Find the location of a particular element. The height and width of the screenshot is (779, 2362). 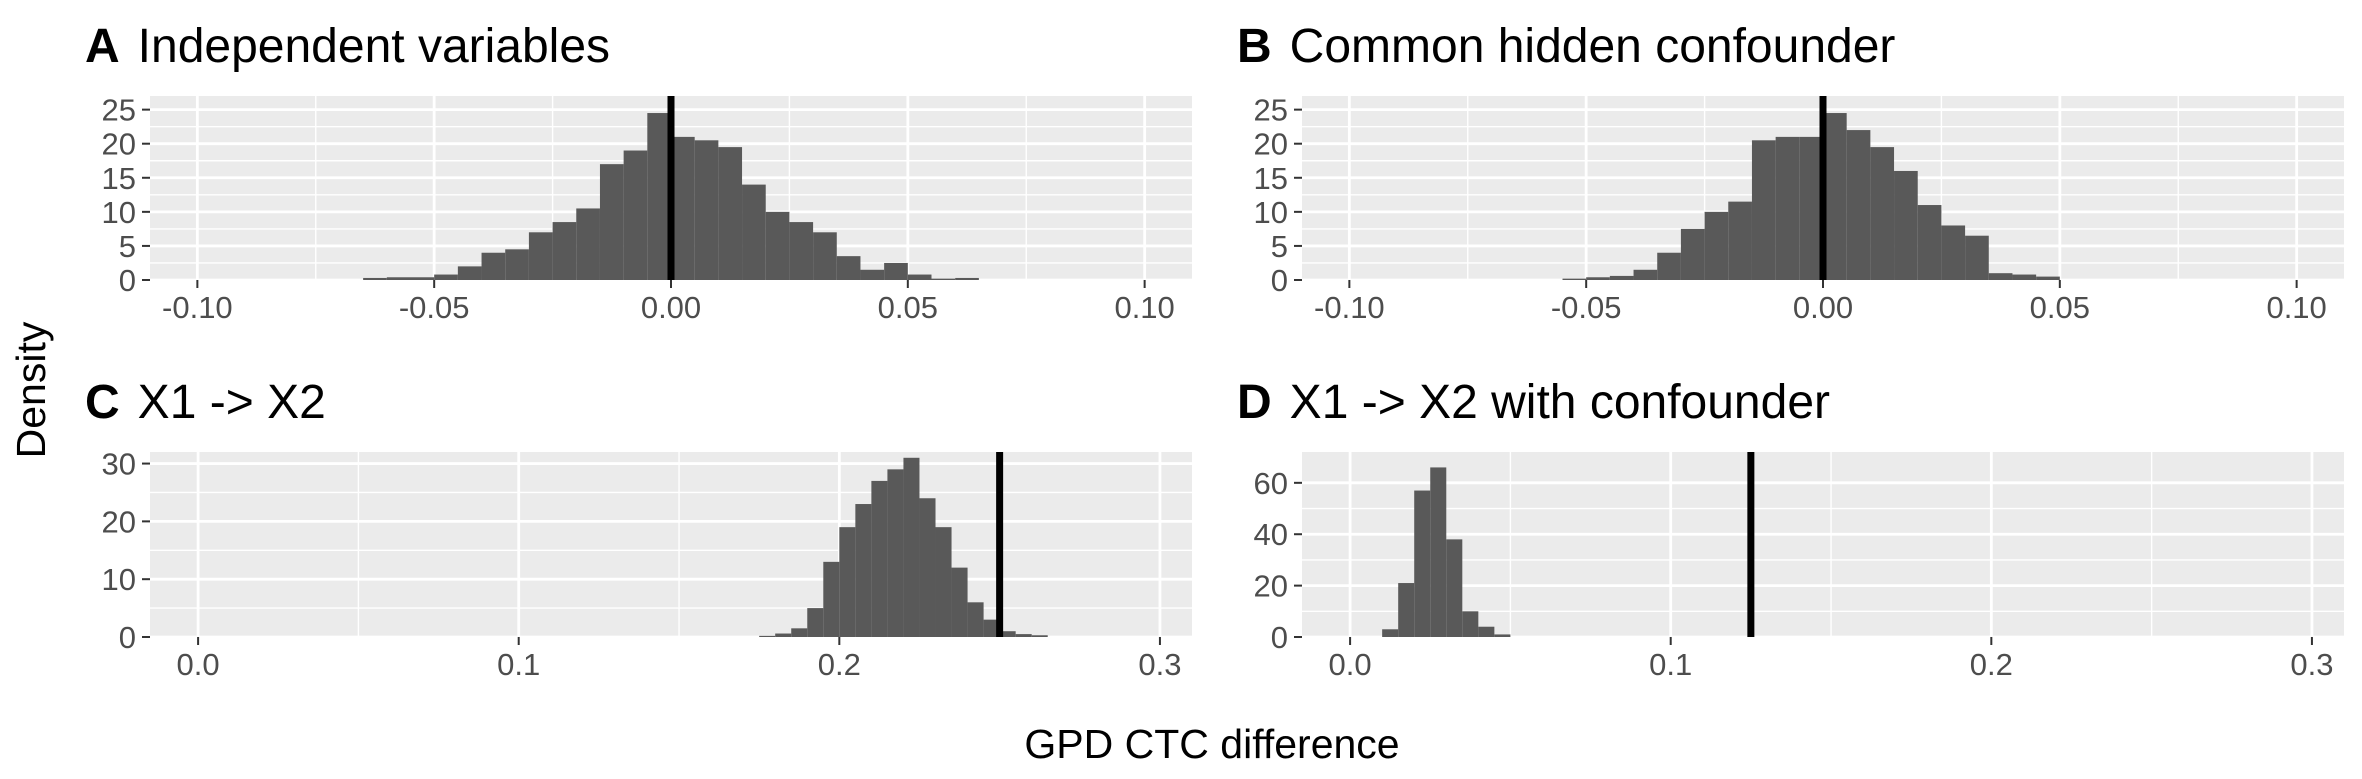

y-tick-label: 15 is located at coordinates (1271, 178).